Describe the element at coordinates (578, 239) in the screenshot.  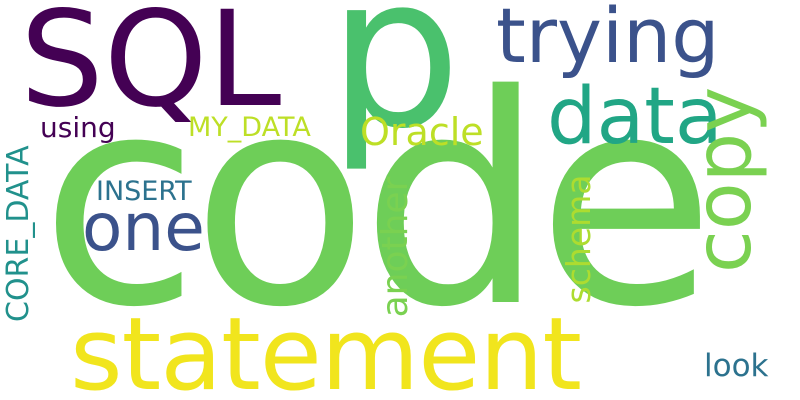
I see `word-schema: schema` at that location.